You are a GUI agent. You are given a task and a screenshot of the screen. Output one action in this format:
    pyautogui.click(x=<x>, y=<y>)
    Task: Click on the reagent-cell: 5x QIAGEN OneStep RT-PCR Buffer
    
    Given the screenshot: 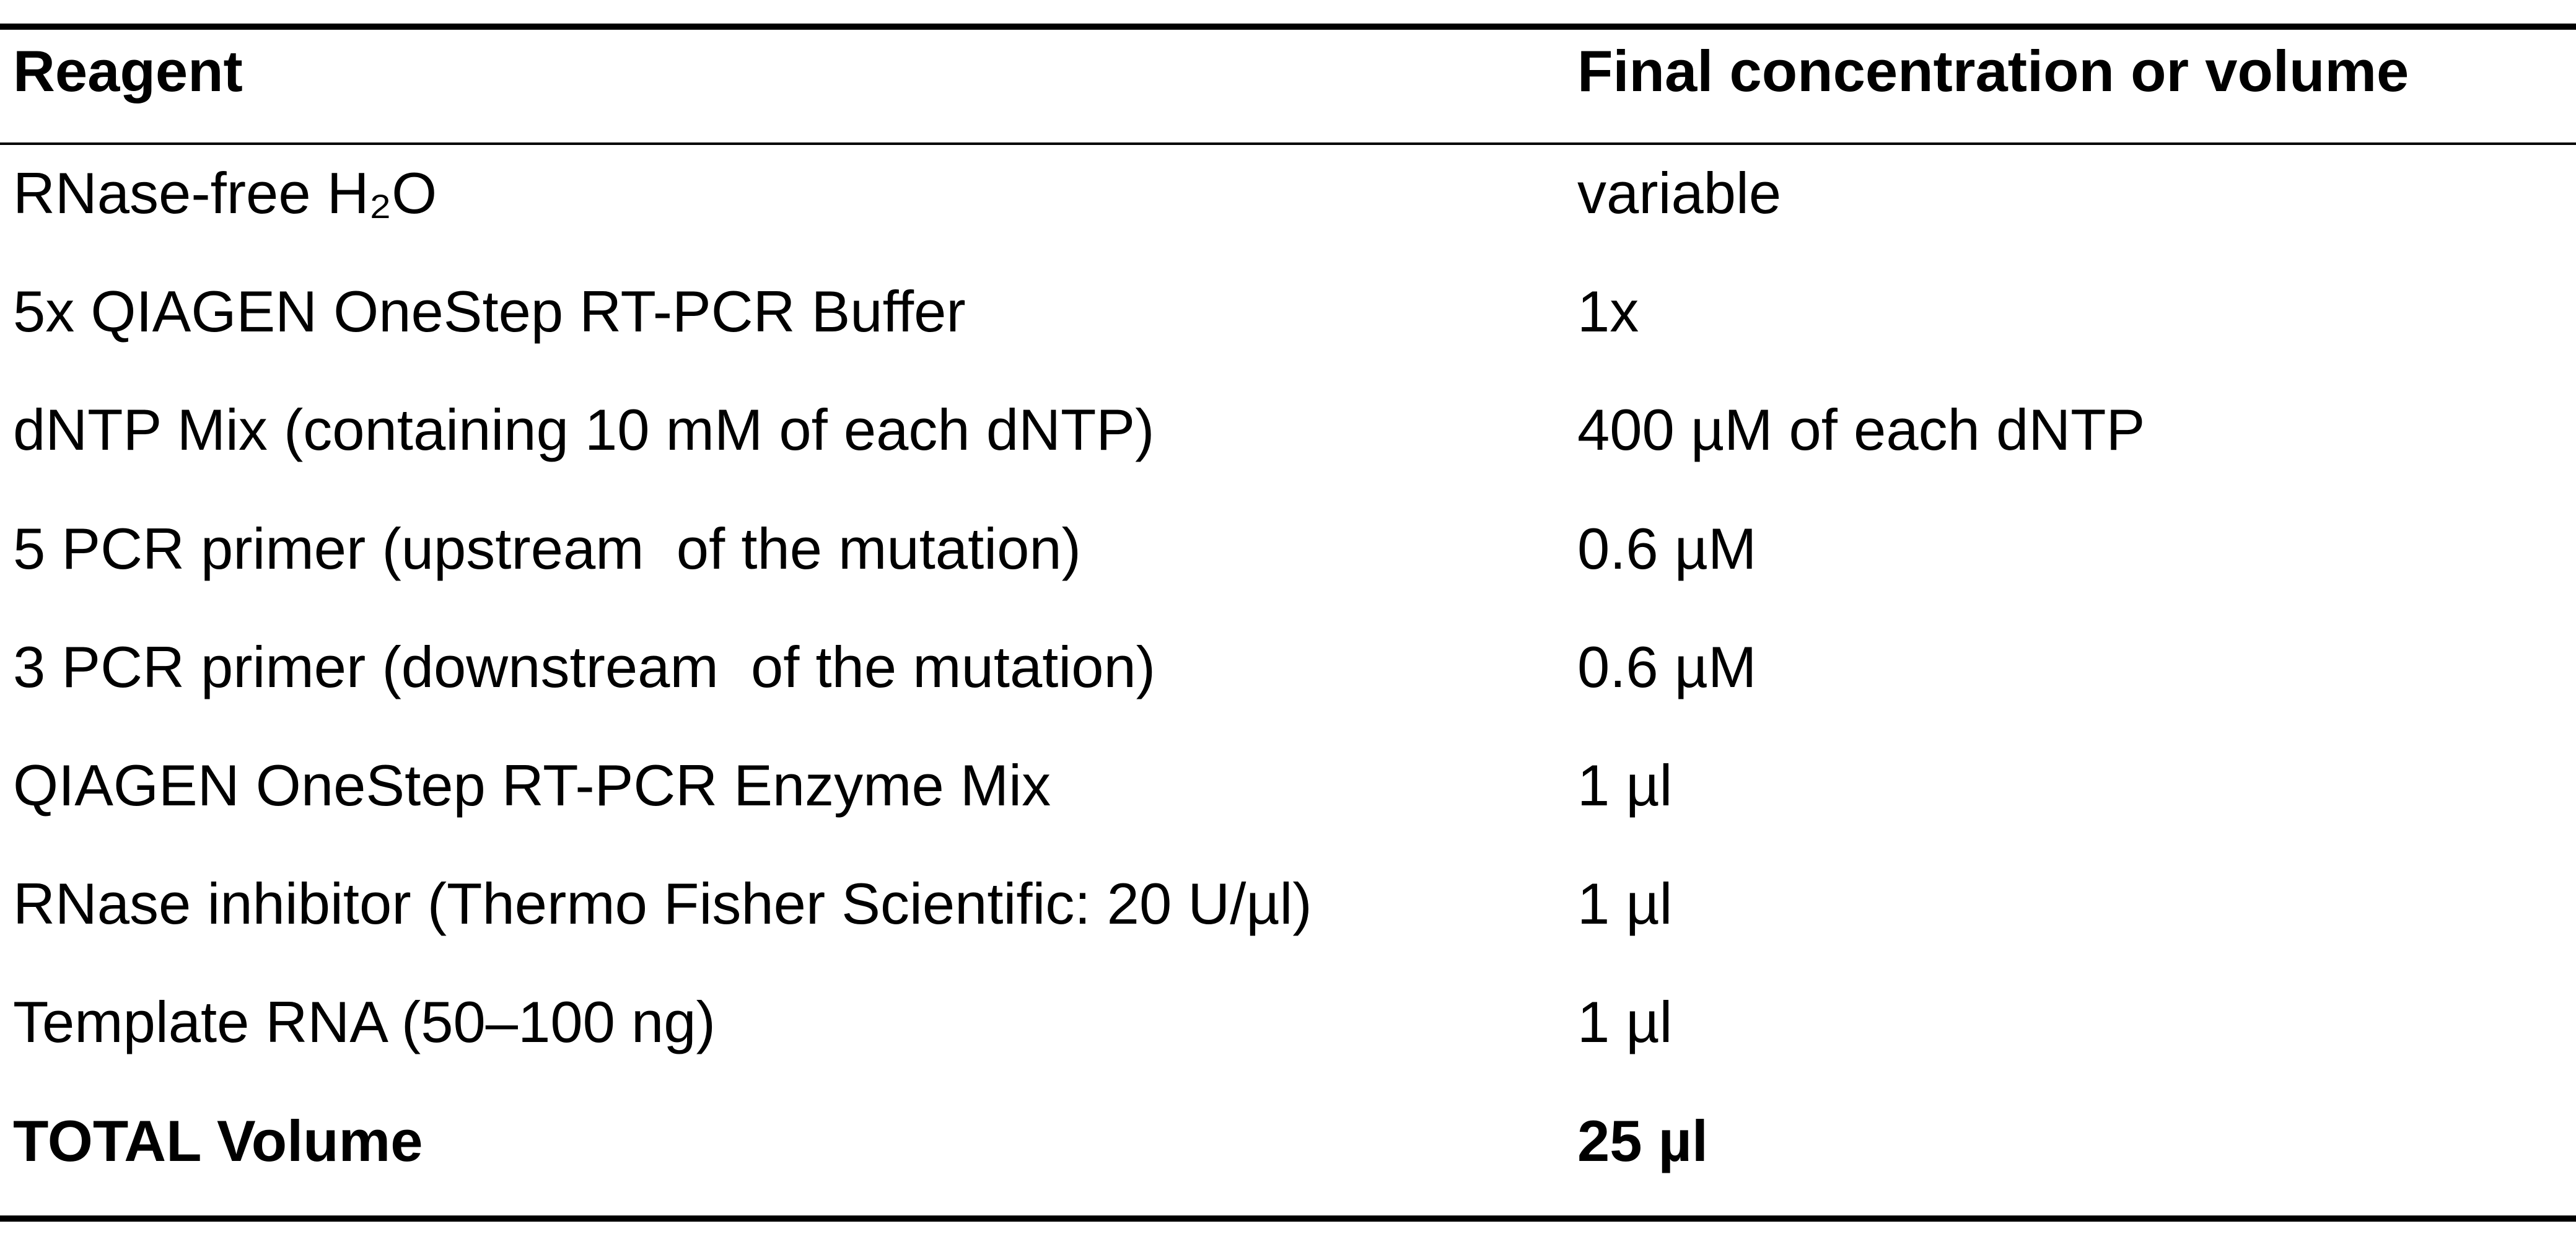 What is the action you would take?
    pyautogui.click(x=489, y=311)
    